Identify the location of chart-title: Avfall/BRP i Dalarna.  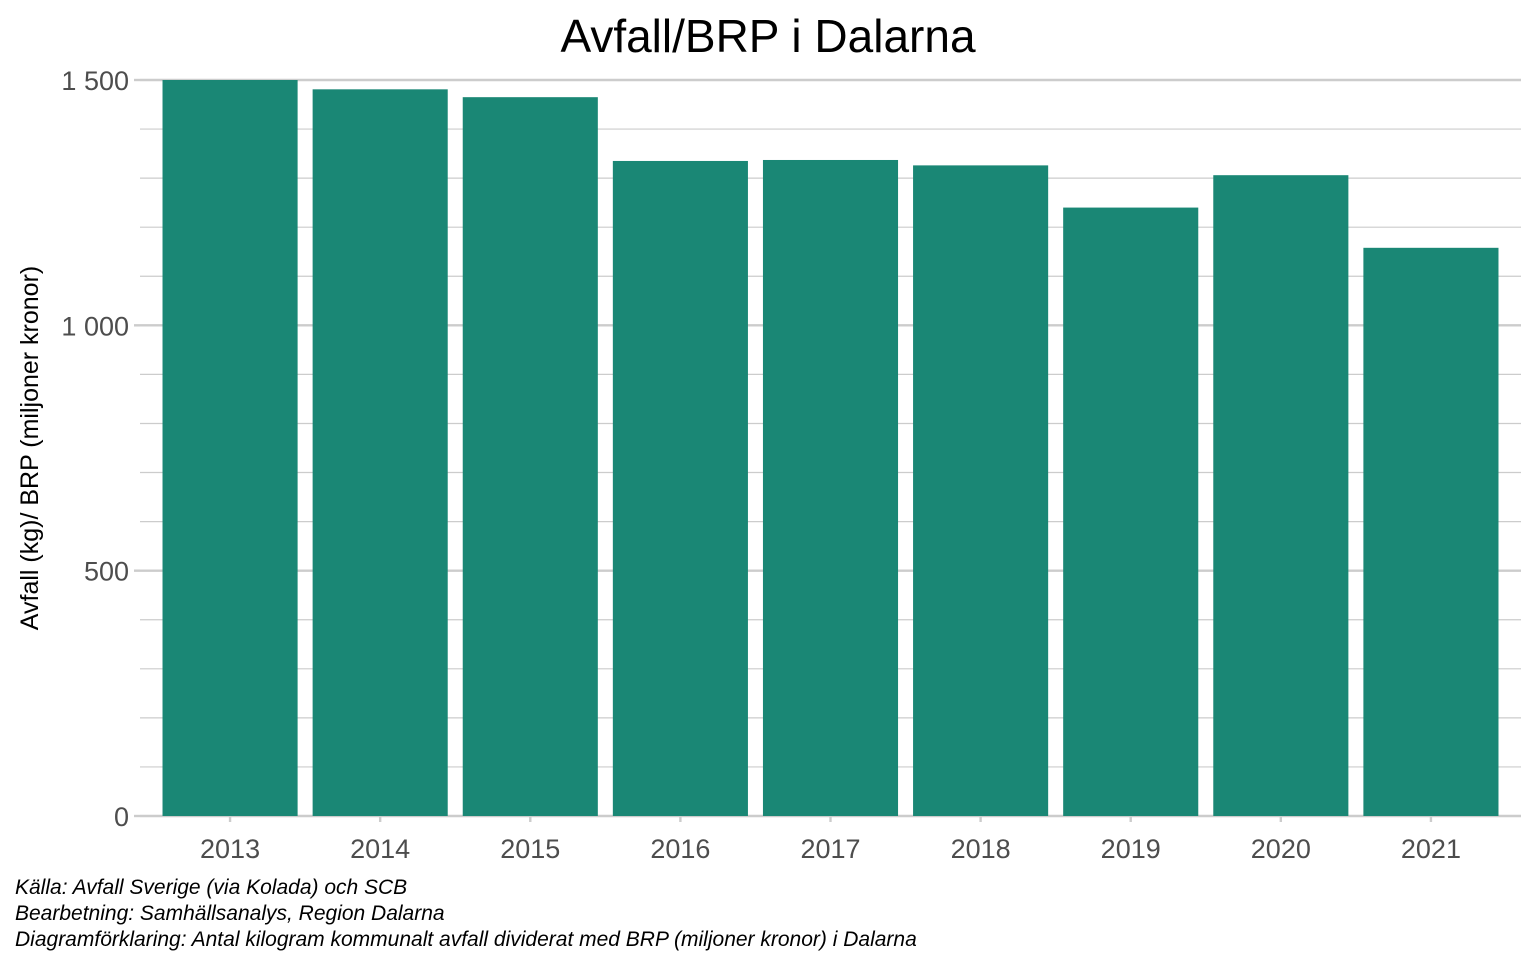
(767, 36).